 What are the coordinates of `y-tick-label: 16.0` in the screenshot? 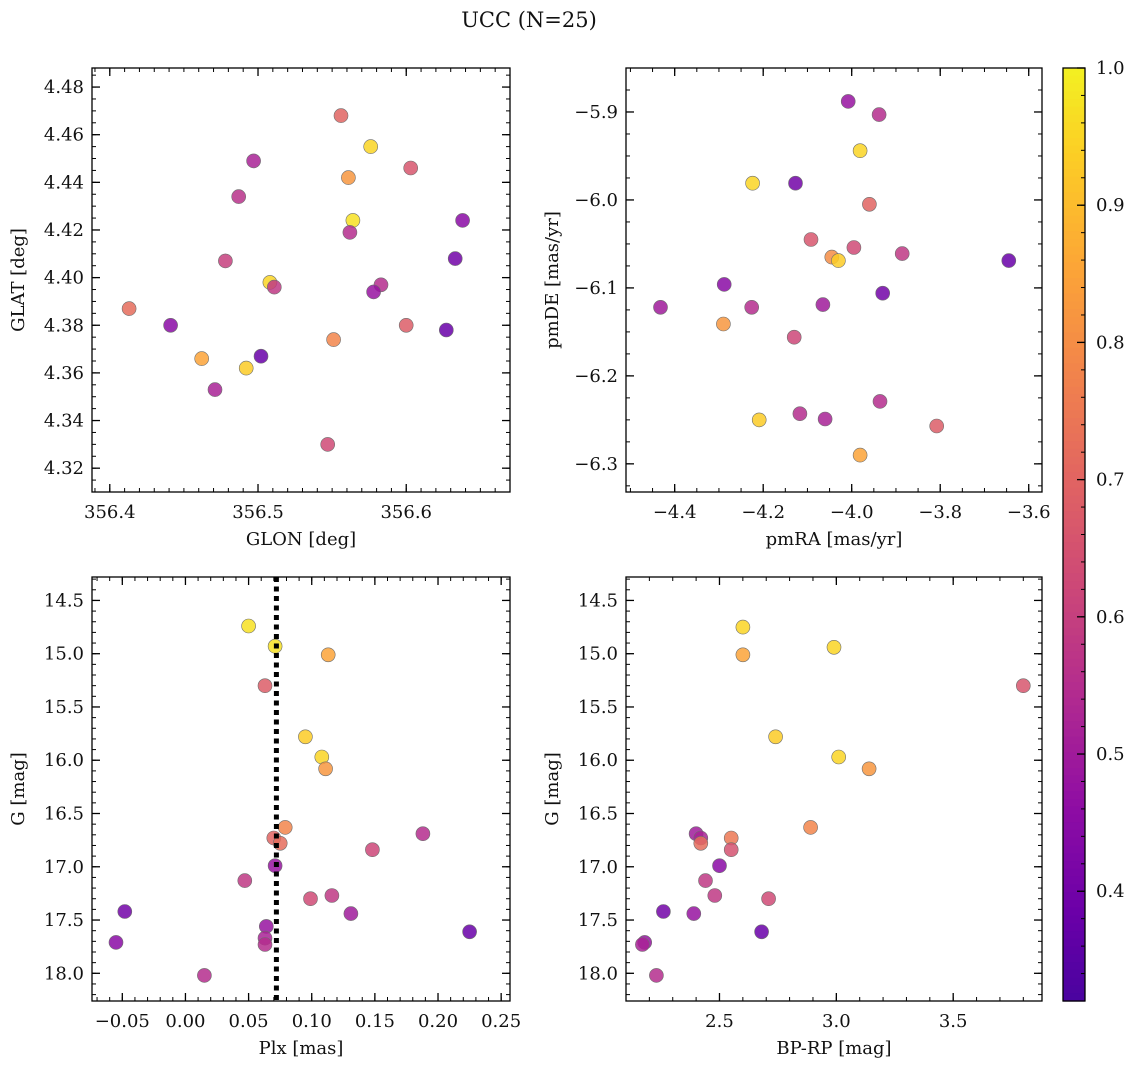 It's located at (598, 760).